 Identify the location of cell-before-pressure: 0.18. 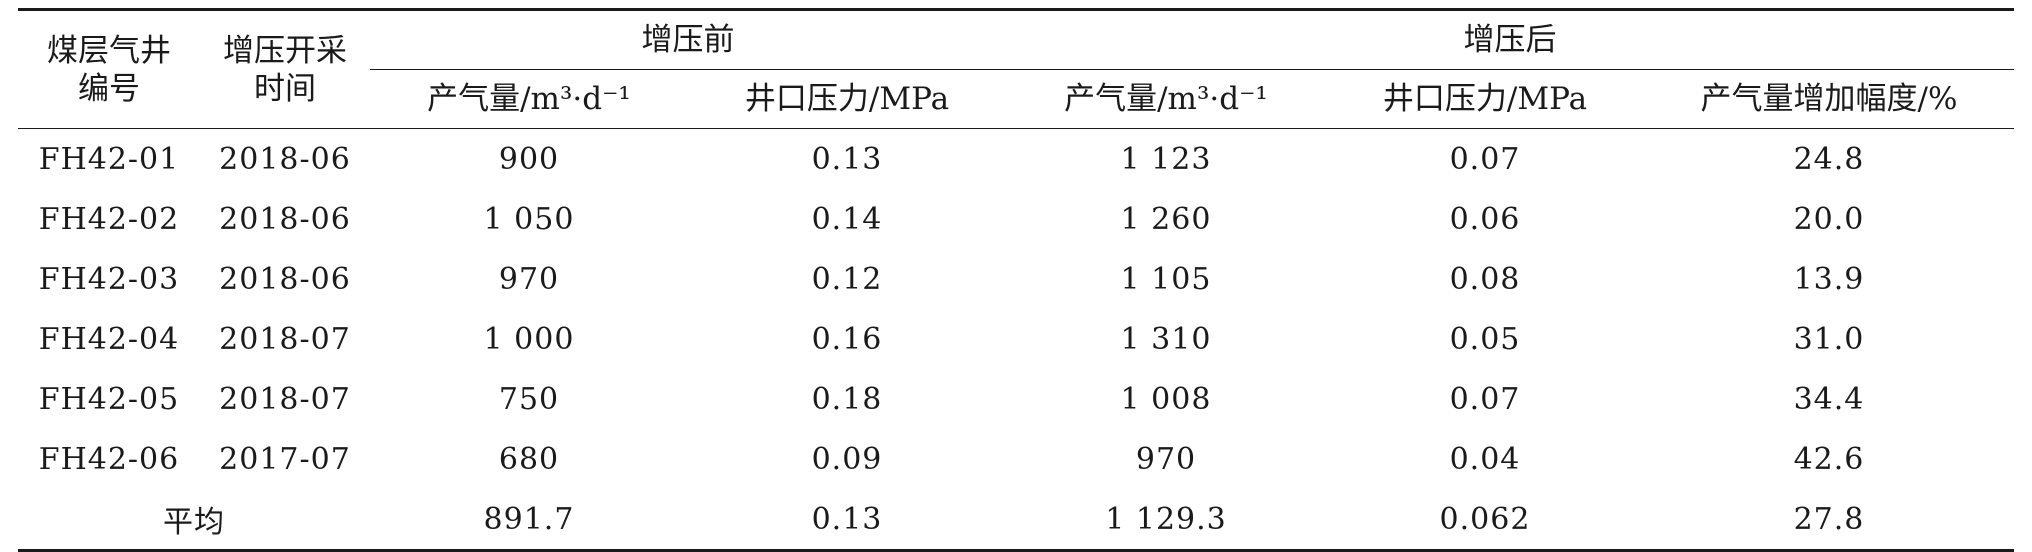
(847, 399).